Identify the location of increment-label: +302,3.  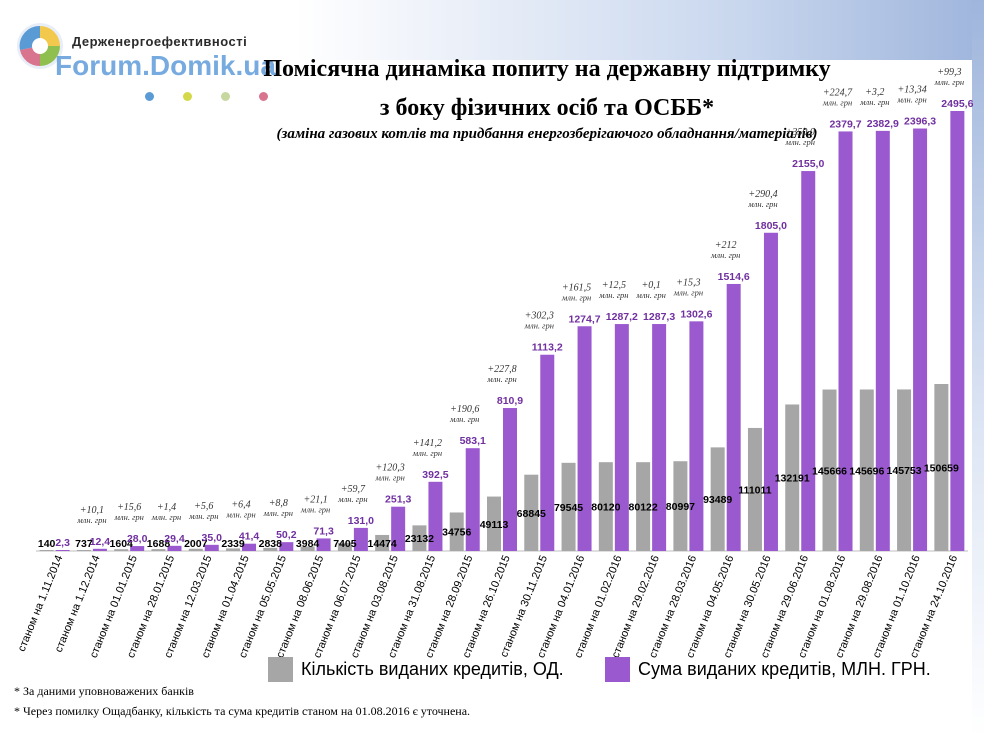
(539, 316).